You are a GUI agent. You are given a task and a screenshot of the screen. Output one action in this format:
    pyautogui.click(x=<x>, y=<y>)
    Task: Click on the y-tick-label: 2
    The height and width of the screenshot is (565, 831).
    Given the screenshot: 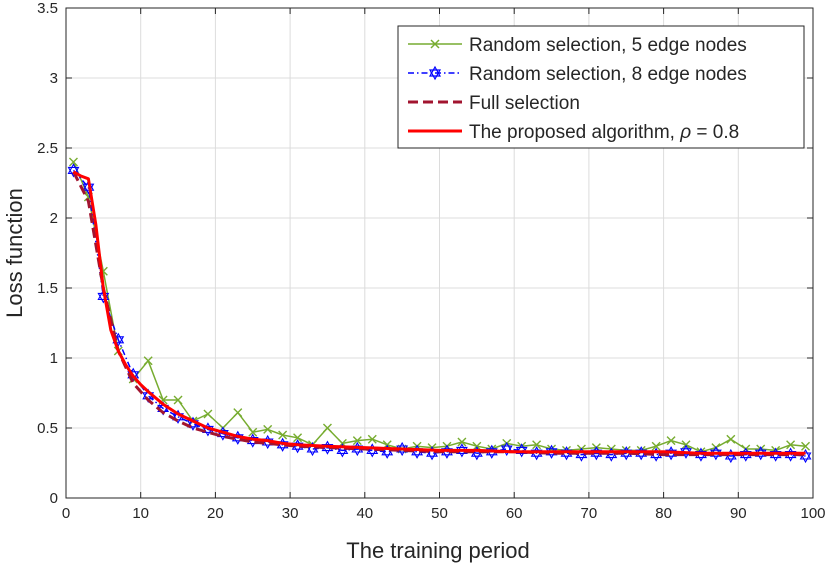 What is the action you would take?
    pyautogui.click(x=54, y=218)
    